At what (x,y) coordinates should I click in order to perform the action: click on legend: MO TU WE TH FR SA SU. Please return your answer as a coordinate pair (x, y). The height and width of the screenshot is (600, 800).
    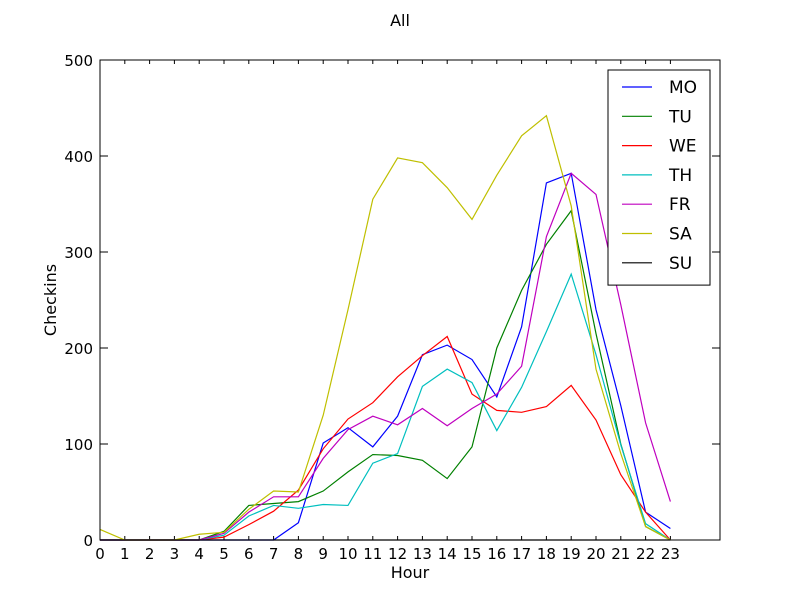
    Looking at the image, I should click on (659, 177).